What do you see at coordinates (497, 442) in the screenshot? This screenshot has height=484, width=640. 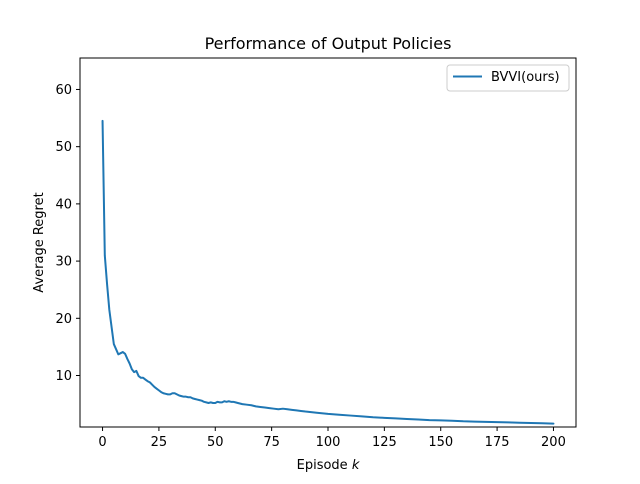 I see `x-tick-label: 175` at bounding box center [497, 442].